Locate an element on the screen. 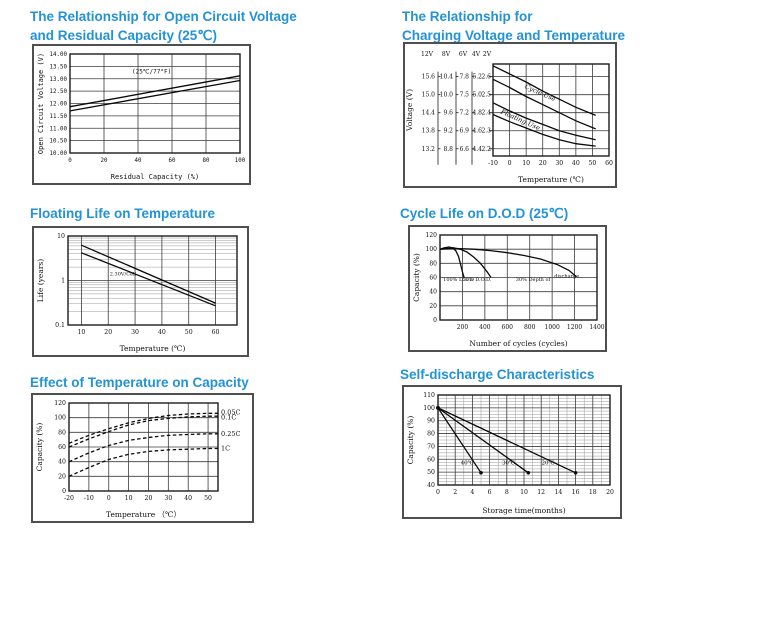  svg-text: 2 is located at coordinates (455, 492).